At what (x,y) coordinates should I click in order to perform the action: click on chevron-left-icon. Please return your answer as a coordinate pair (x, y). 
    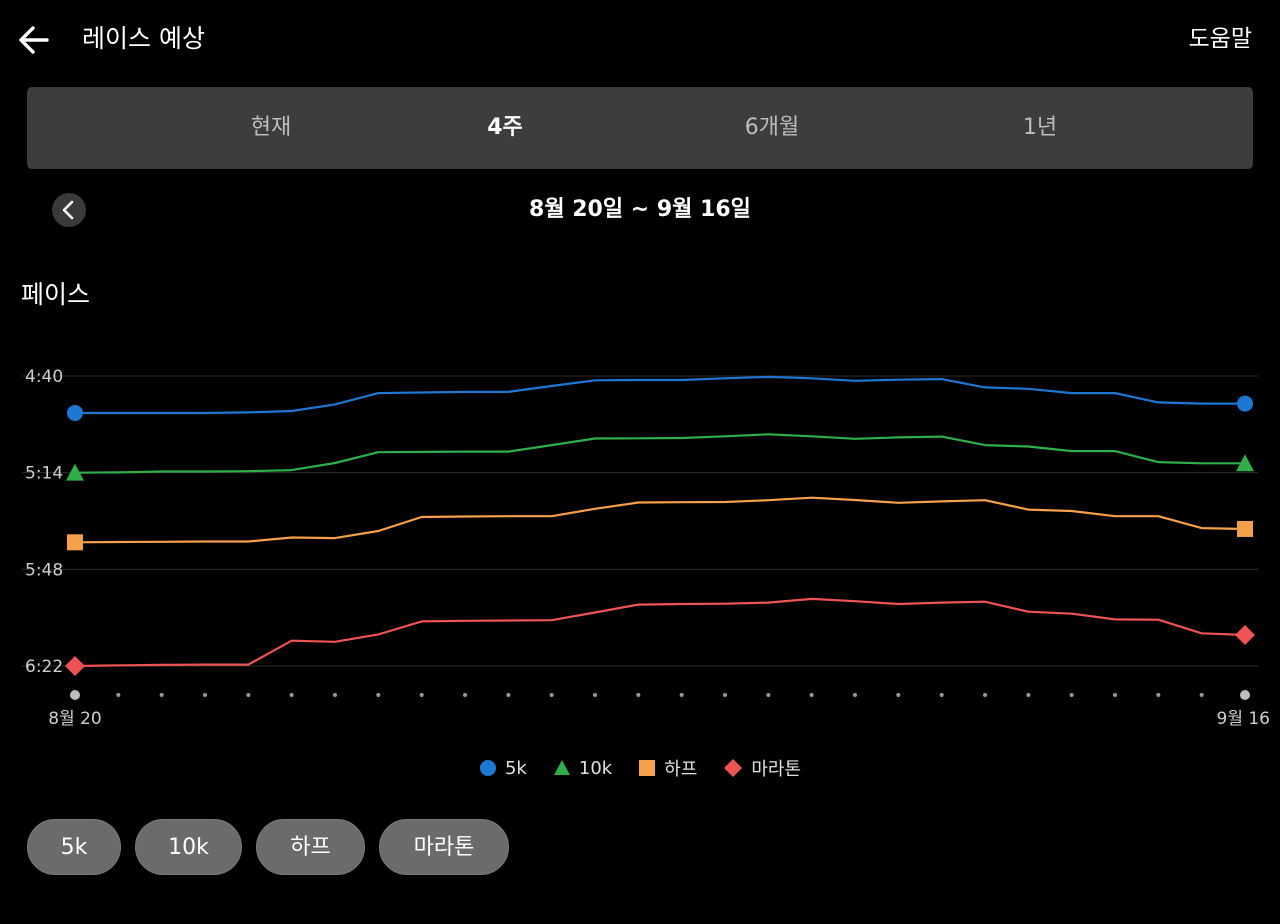
    Looking at the image, I should click on (68, 210).